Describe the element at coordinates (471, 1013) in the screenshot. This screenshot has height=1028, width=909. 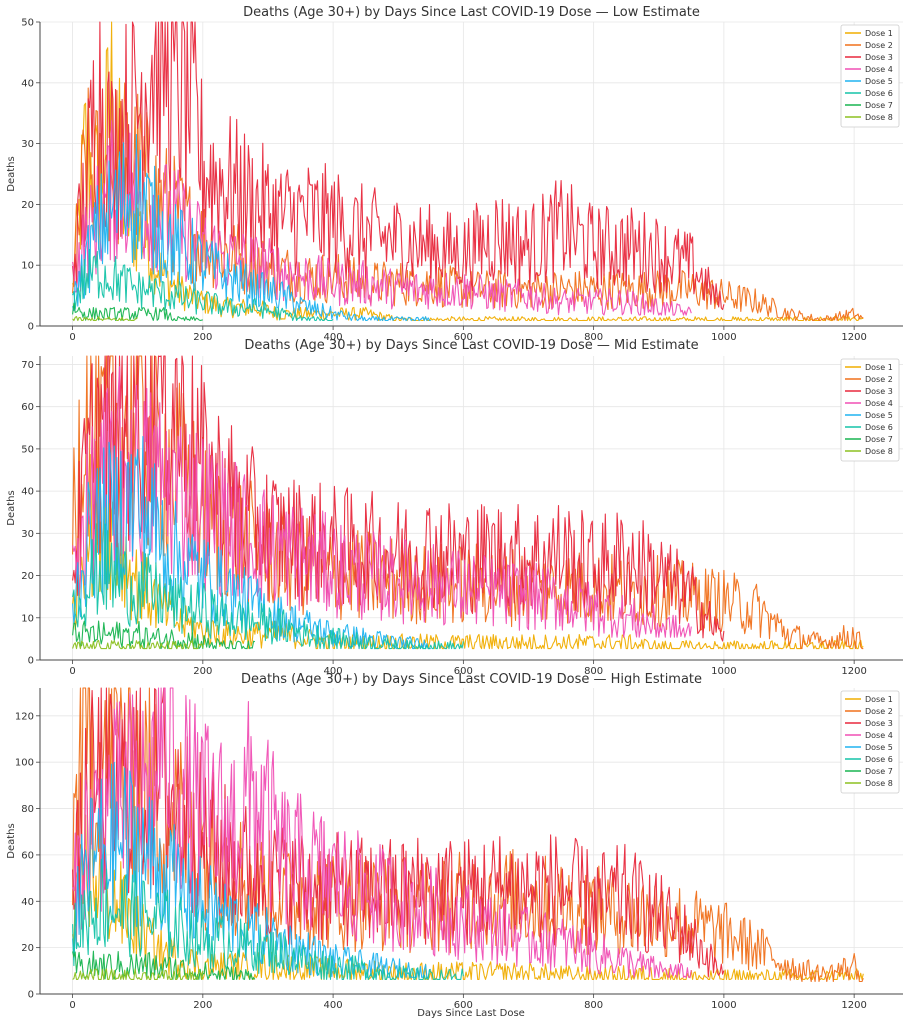
I see `x-axis-label: Days Since Last Dose` at that location.